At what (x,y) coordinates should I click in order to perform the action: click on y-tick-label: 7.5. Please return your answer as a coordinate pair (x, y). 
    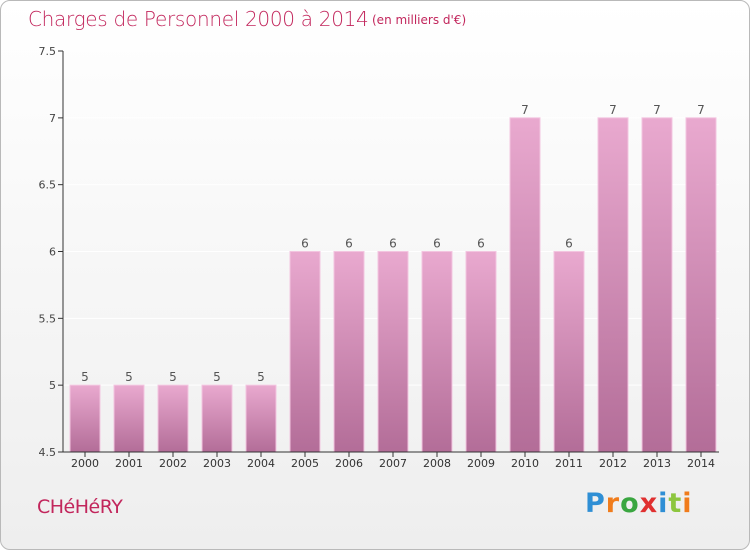
    Looking at the image, I should click on (48, 51).